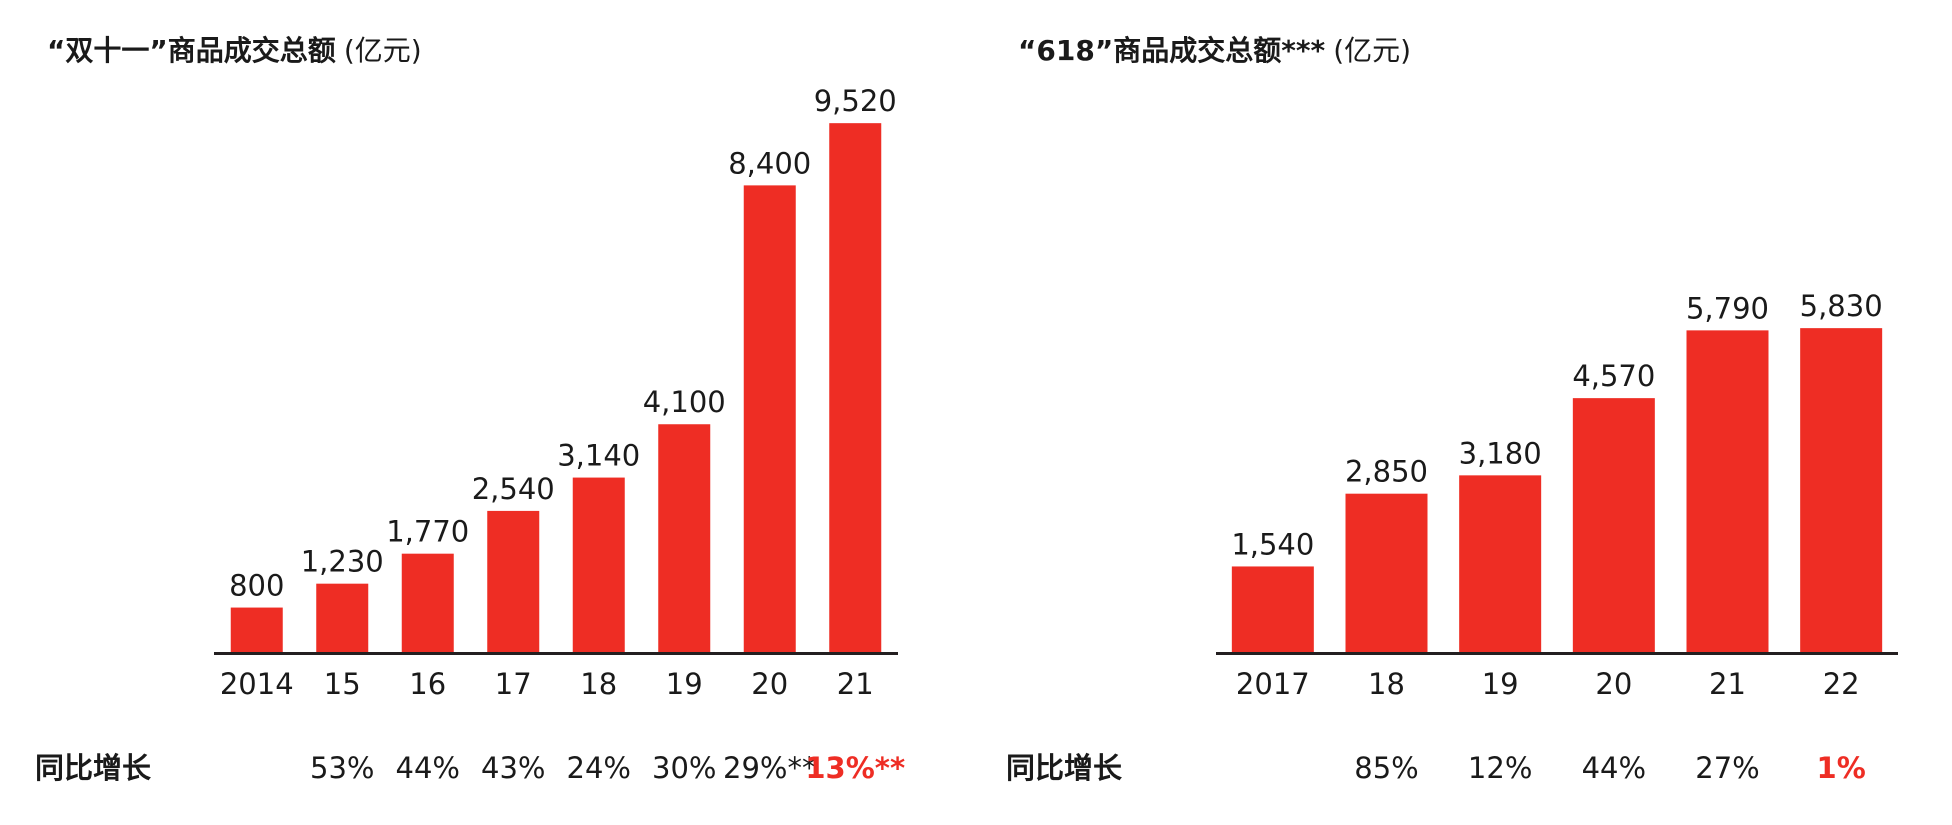  What do you see at coordinates (599, 768) in the screenshot?
I see `growth-value: 24%` at bounding box center [599, 768].